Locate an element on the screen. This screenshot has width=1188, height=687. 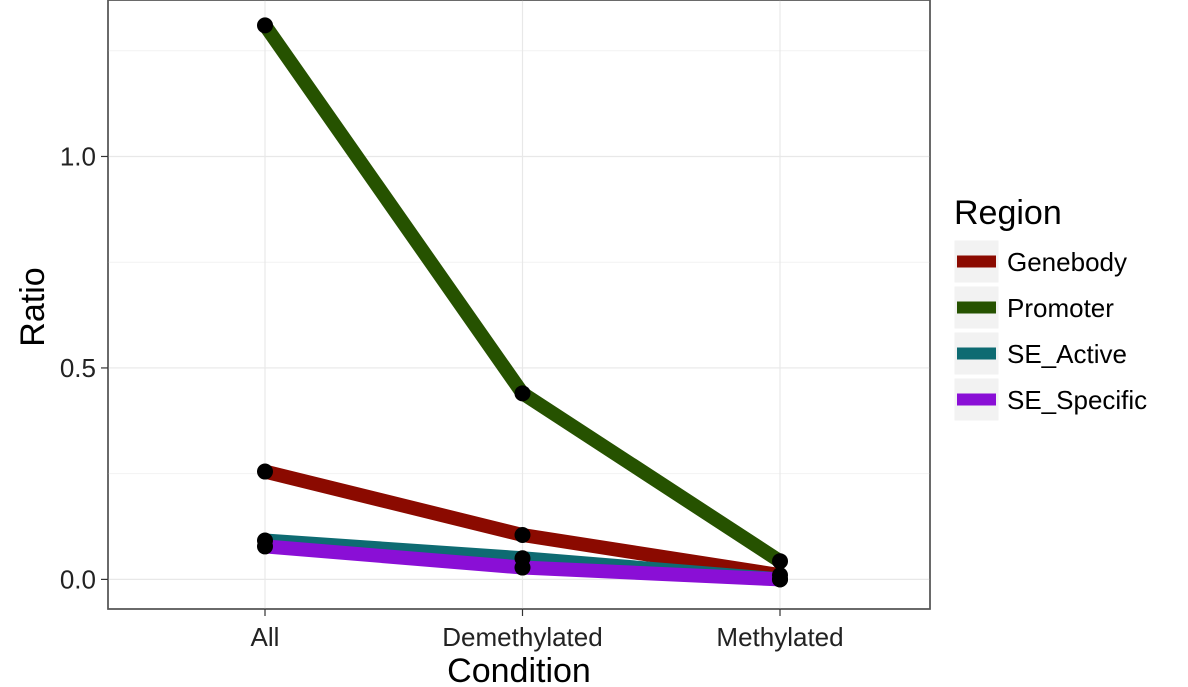
legend-label: SE_Active is located at coordinates (1067, 354).